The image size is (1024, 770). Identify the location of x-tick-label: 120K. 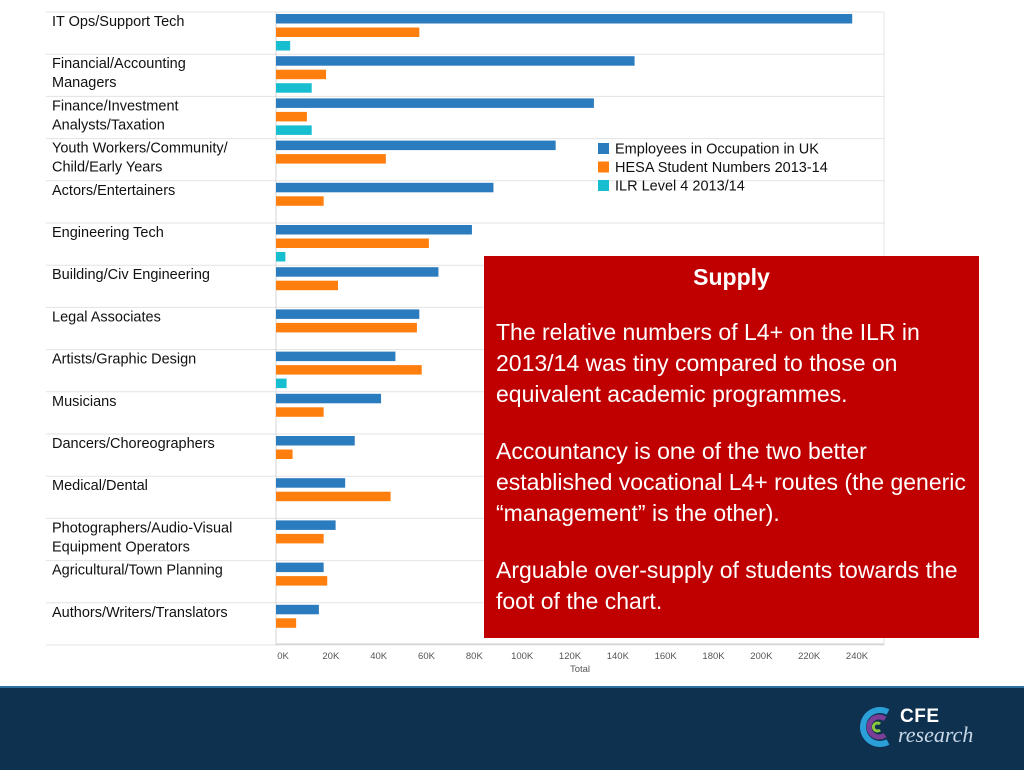
(570, 656).